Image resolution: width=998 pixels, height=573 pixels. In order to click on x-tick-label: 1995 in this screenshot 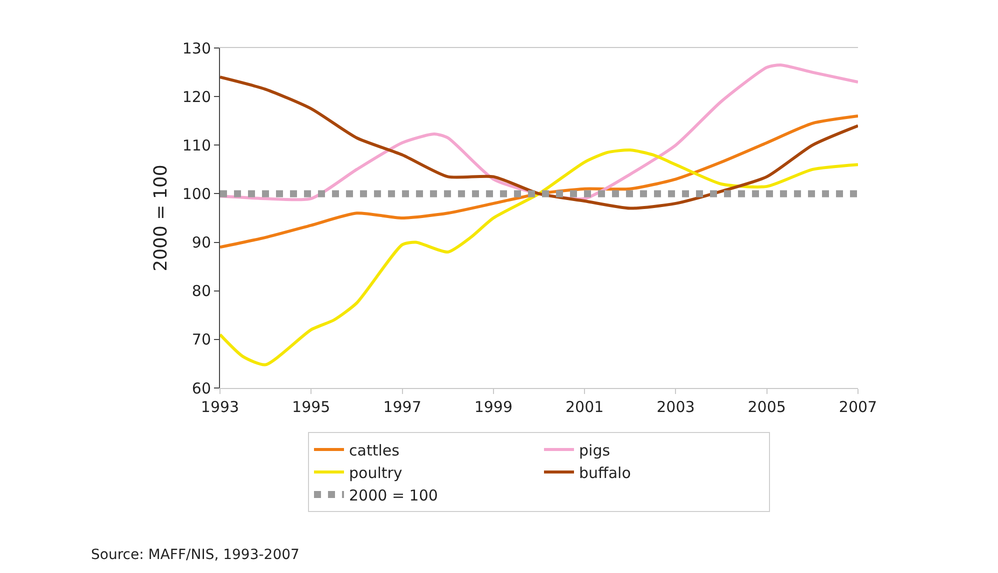, I will do `click(311, 407)`.